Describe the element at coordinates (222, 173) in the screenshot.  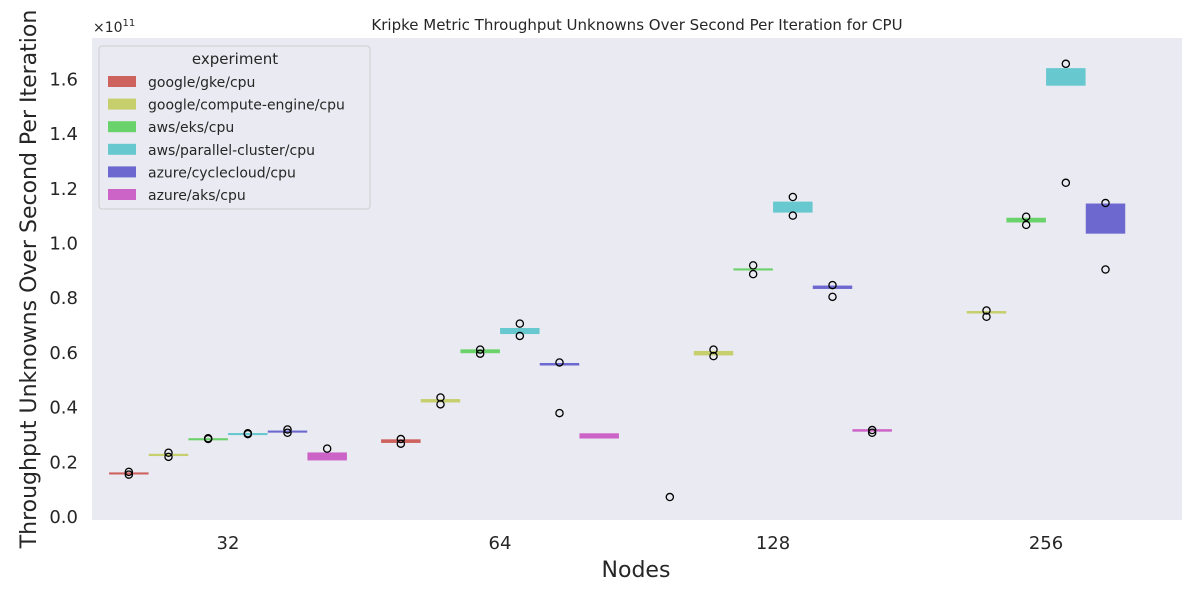
I see `legend-label: azure/cyclecloud/cpu` at that location.